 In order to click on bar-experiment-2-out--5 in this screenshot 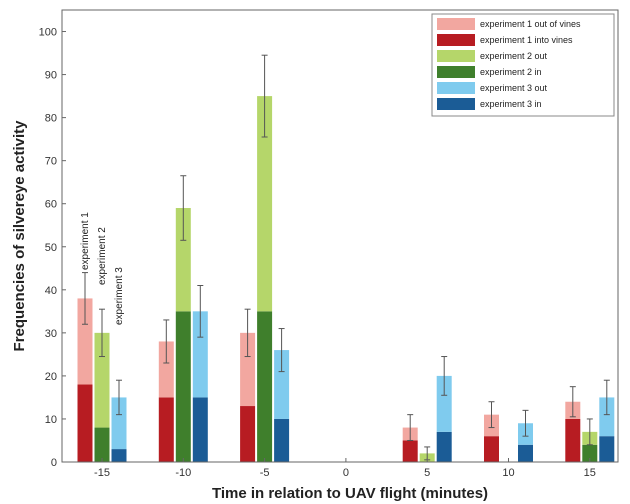, I will do `click(265, 204)`.